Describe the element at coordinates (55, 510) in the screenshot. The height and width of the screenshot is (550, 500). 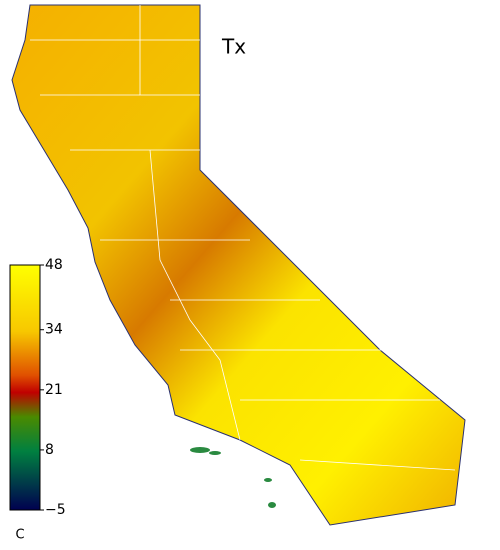
I see `colorbar-tick-label: −5` at that location.